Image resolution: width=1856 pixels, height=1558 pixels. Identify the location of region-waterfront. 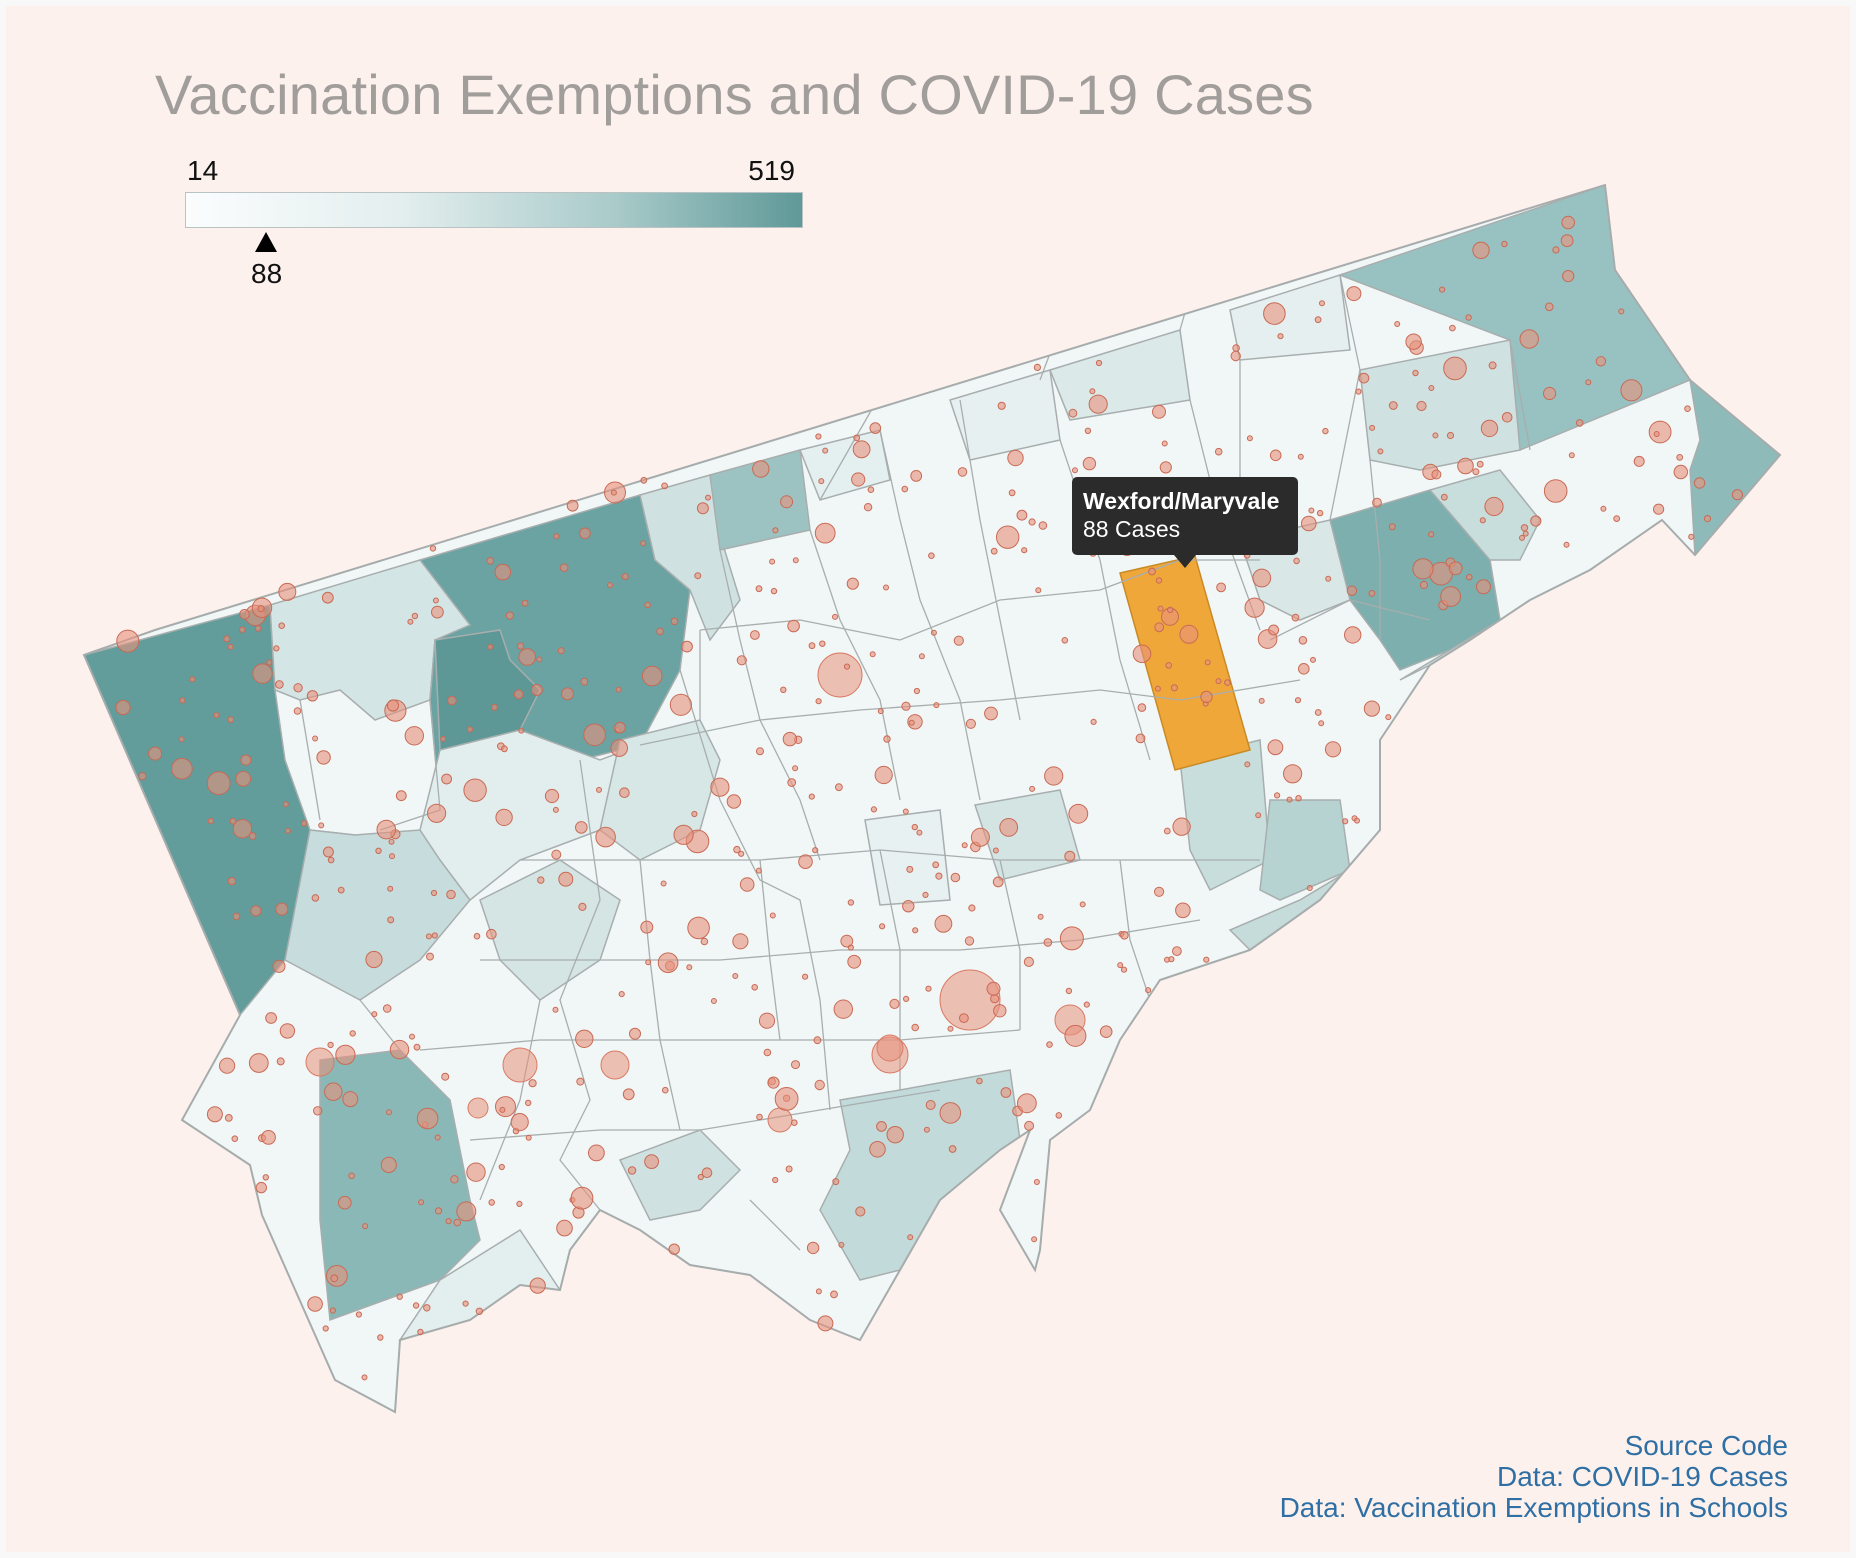
(920, 1175).